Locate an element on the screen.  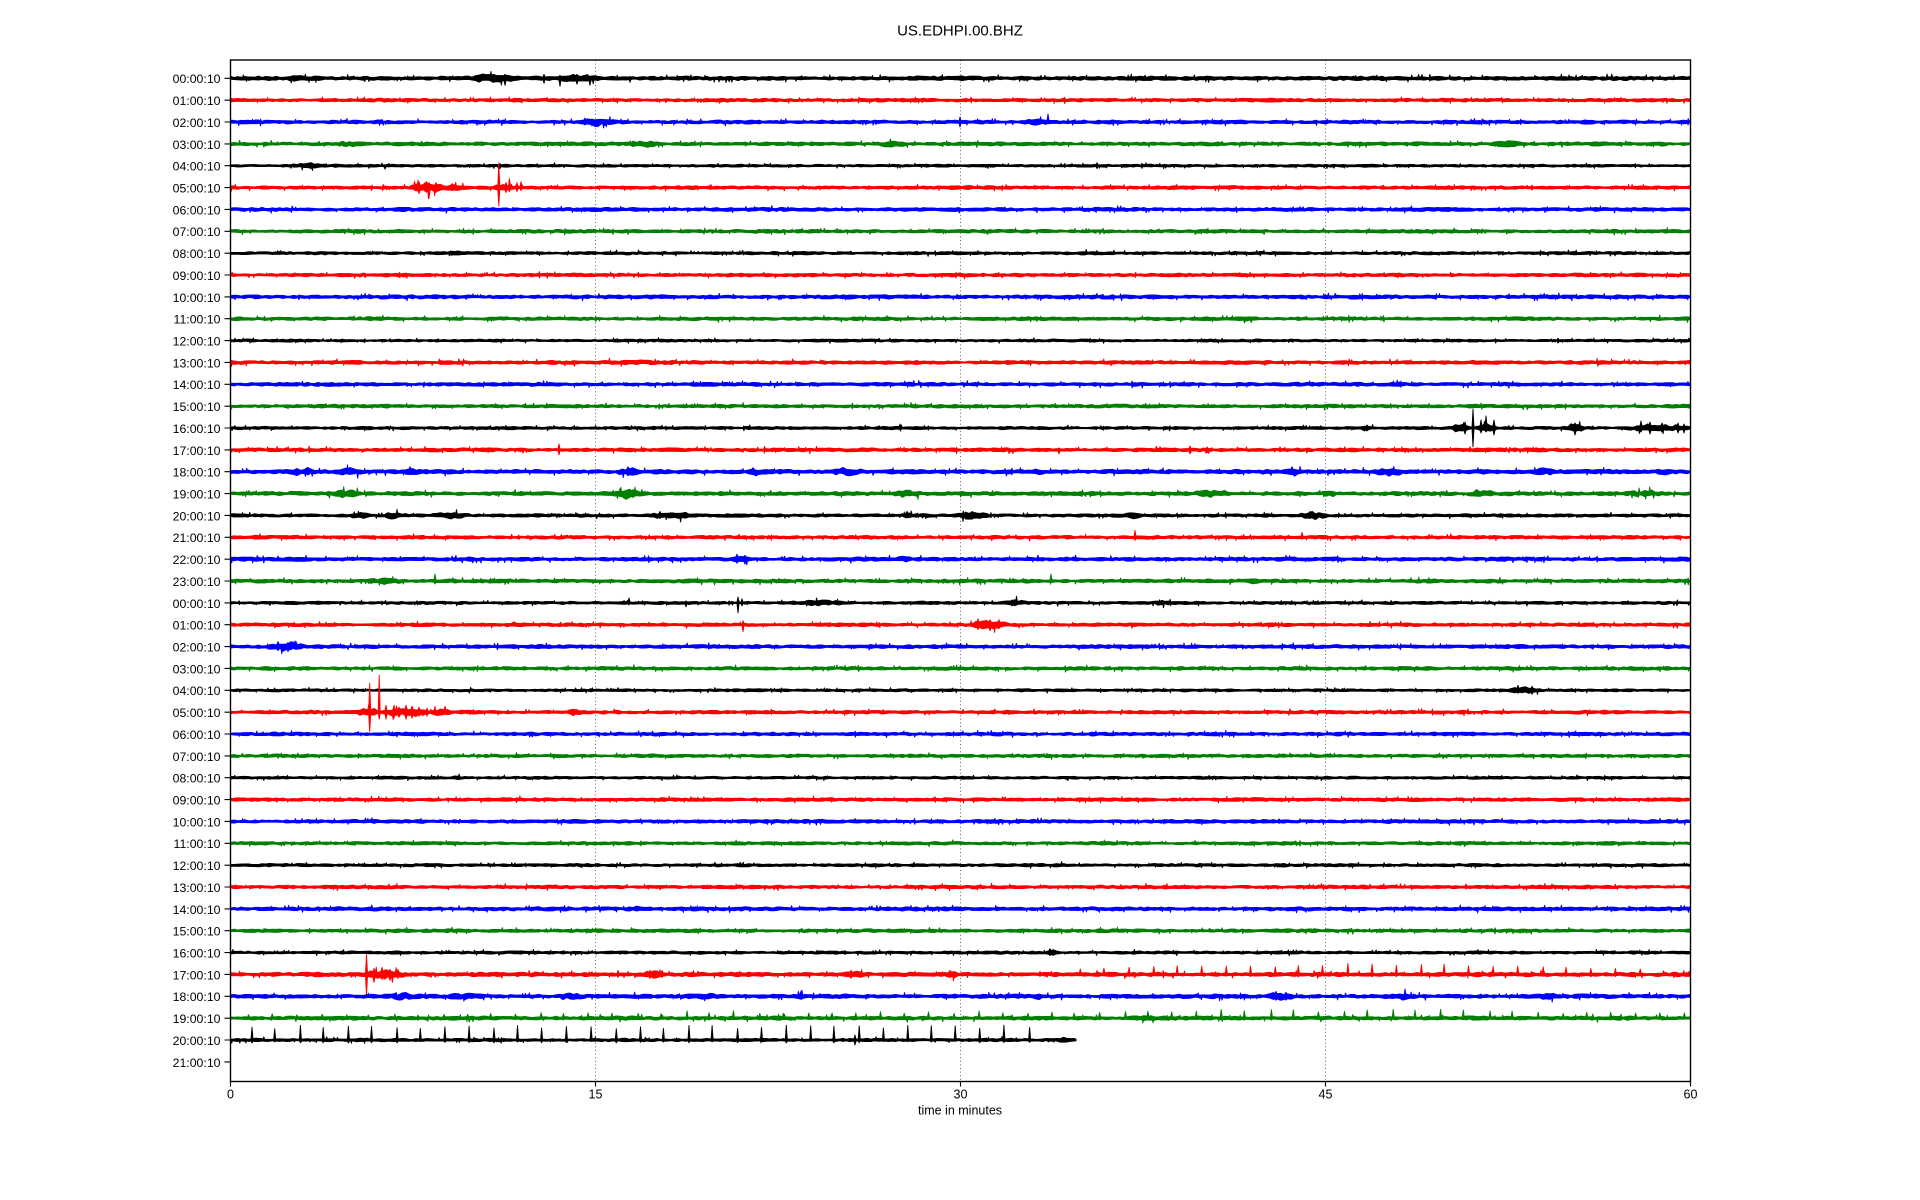
svg-text: 22:00:10 is located at coordinates (197, 560).